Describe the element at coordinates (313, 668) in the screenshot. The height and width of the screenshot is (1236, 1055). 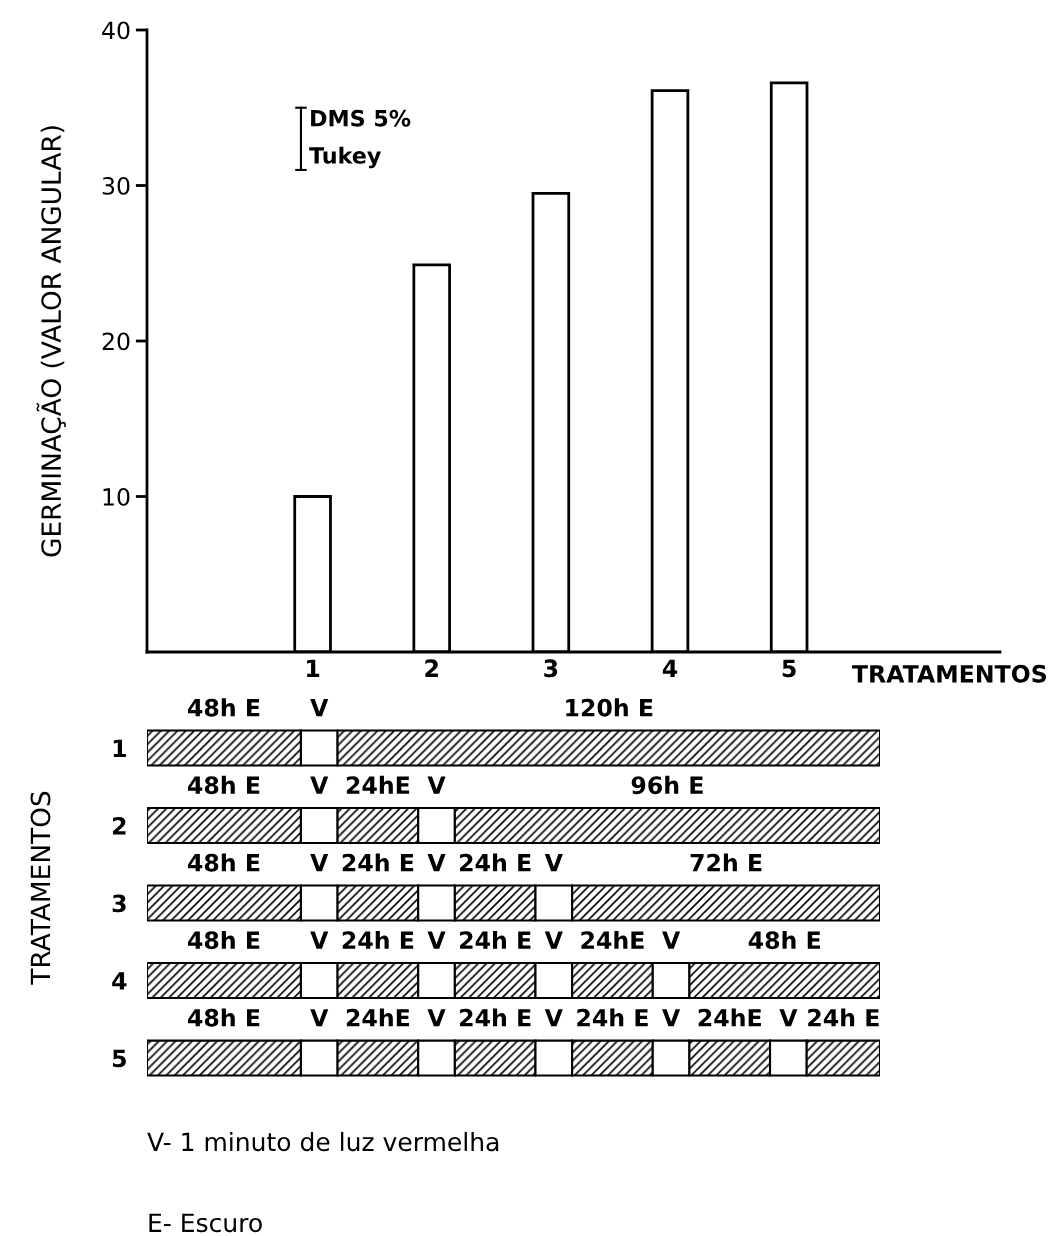
I see `x-tick-label: 1` at that location.